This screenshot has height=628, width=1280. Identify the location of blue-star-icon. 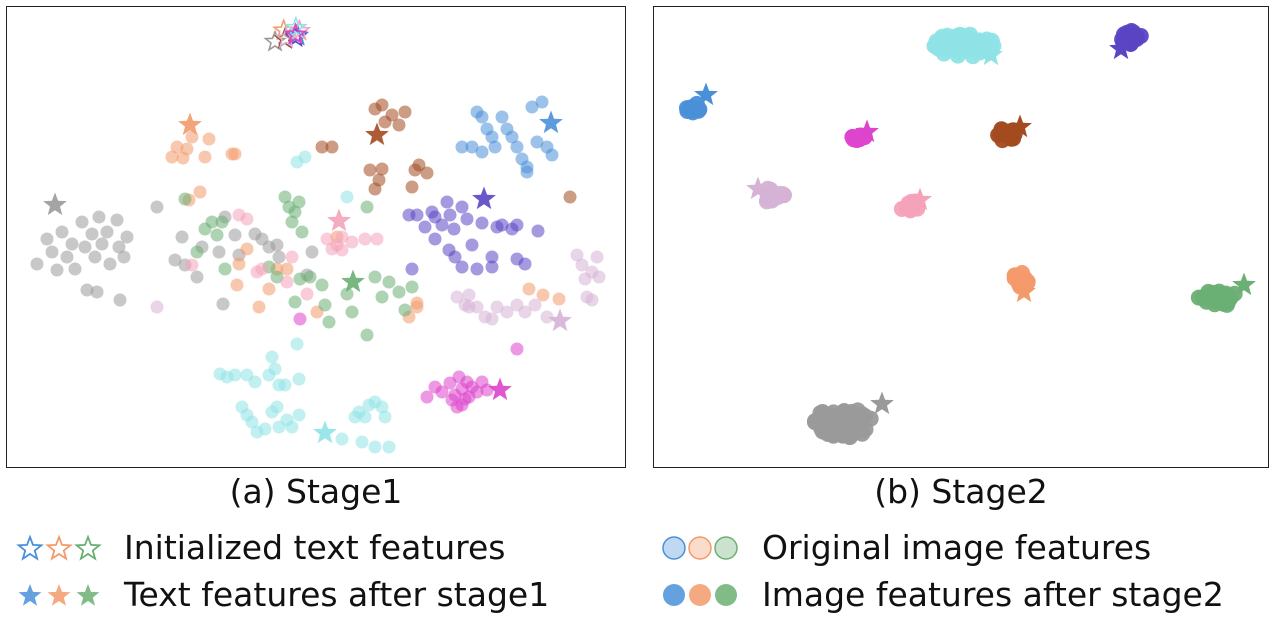
(30, 547).